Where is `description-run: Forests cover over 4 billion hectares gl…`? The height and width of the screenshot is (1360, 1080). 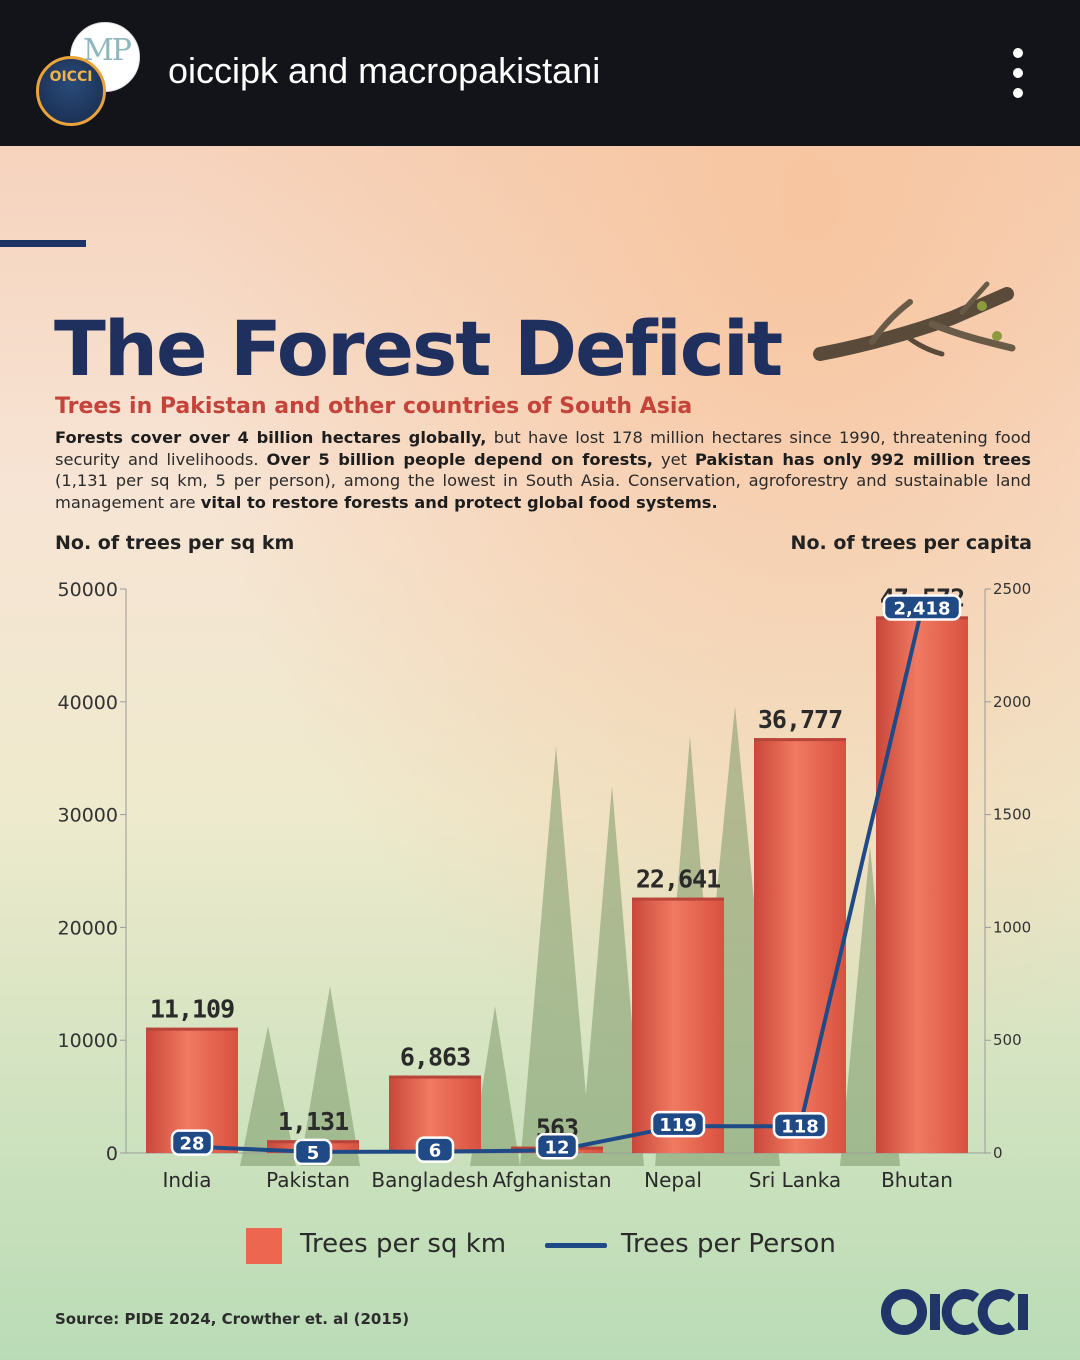 description-run: Forests cover over 4 billion hectares gl… is located at coordinates (271, 437).